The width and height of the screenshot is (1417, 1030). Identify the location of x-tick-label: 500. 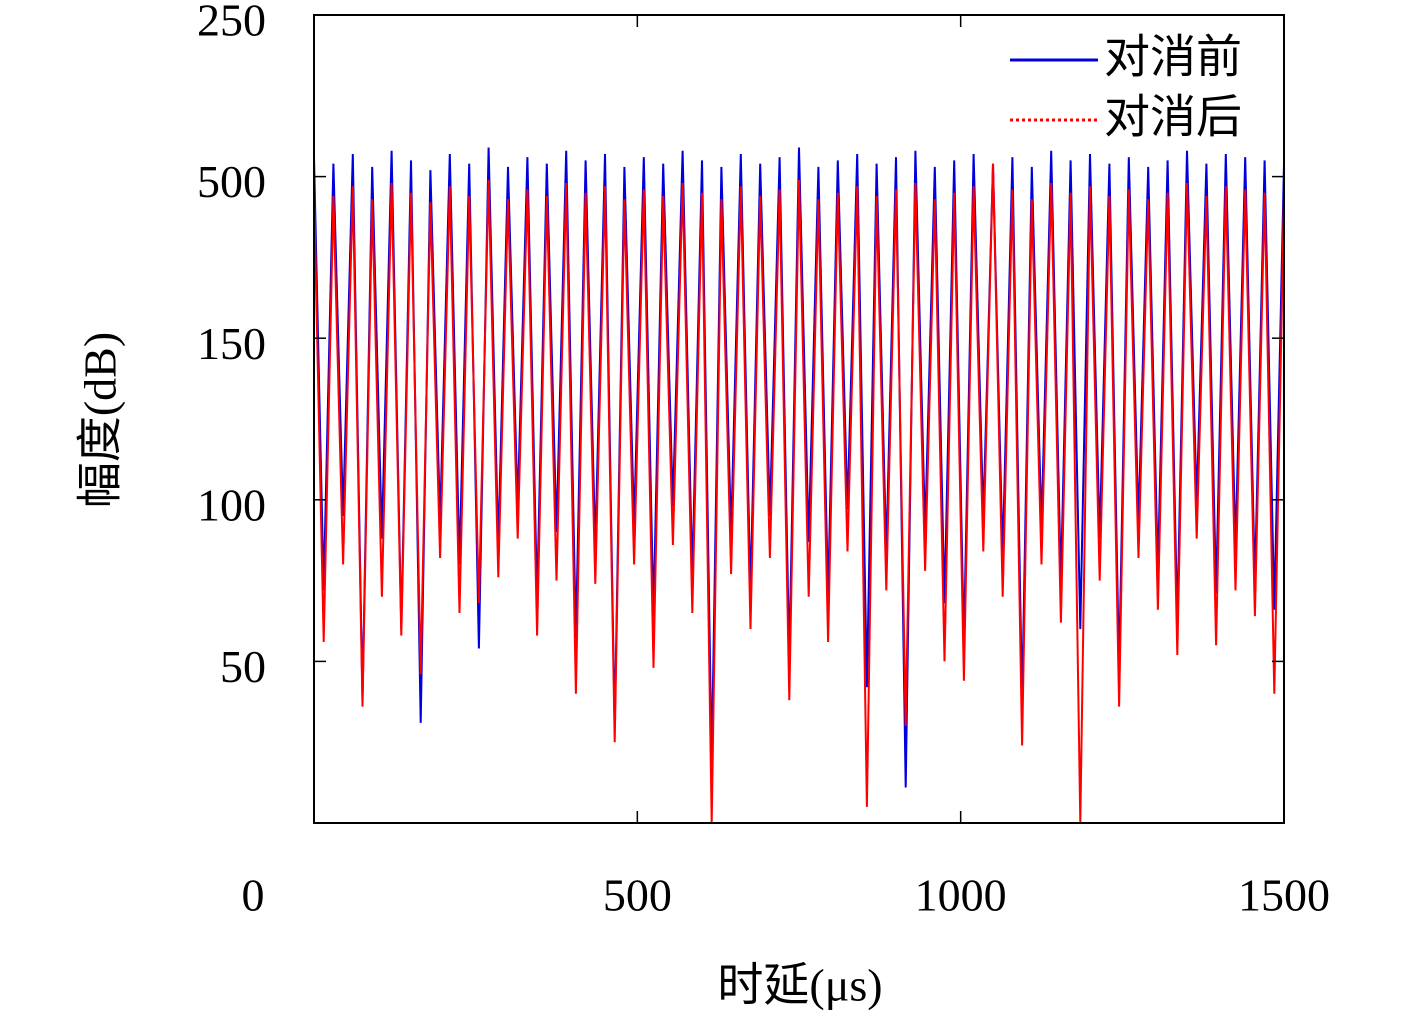
(637, 895).